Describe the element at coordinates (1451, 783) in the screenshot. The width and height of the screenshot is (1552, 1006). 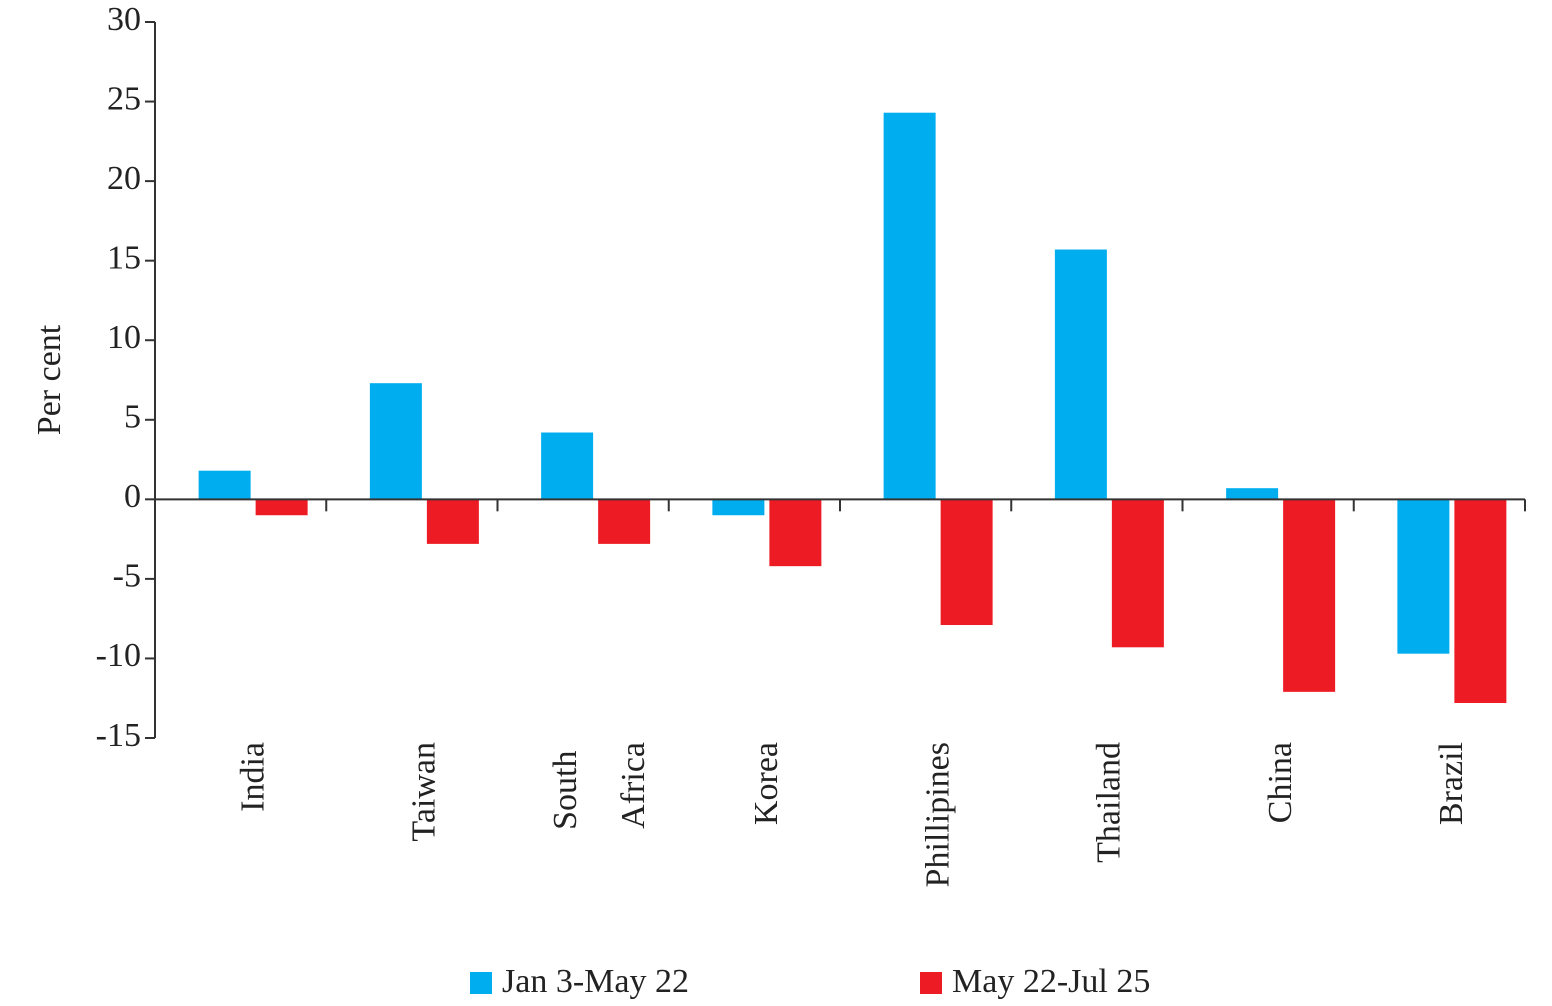
I see `x-tick-label: Brazil` at that location.